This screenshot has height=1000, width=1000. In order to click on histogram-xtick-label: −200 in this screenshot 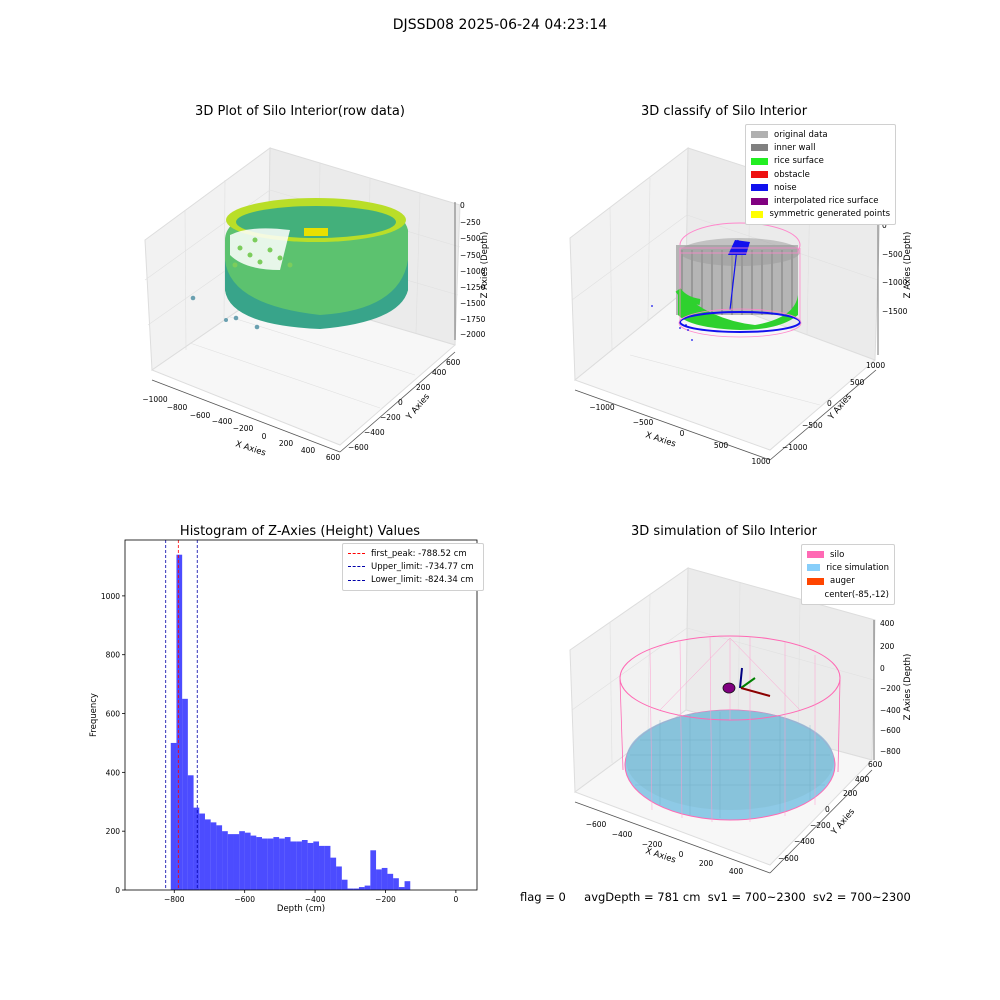, I will do `click(385, 899)`.